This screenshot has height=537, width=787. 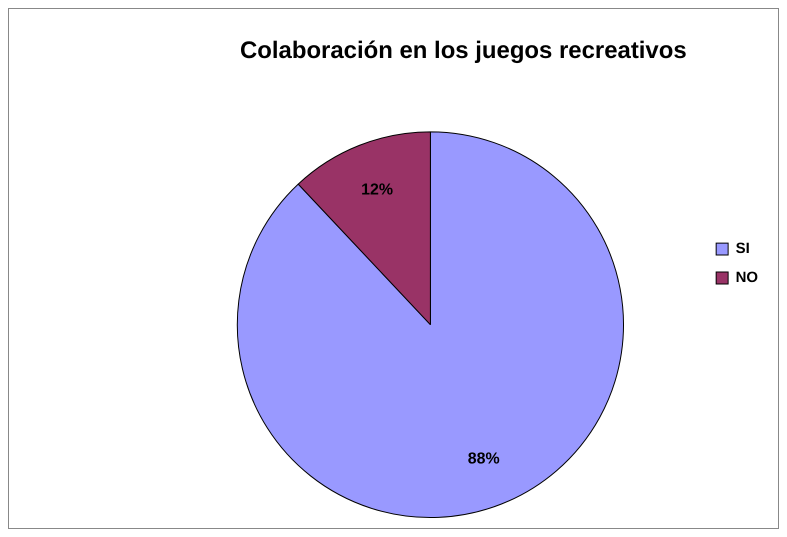 I want to click on legend-label: SI, so click(x=743, y=249).